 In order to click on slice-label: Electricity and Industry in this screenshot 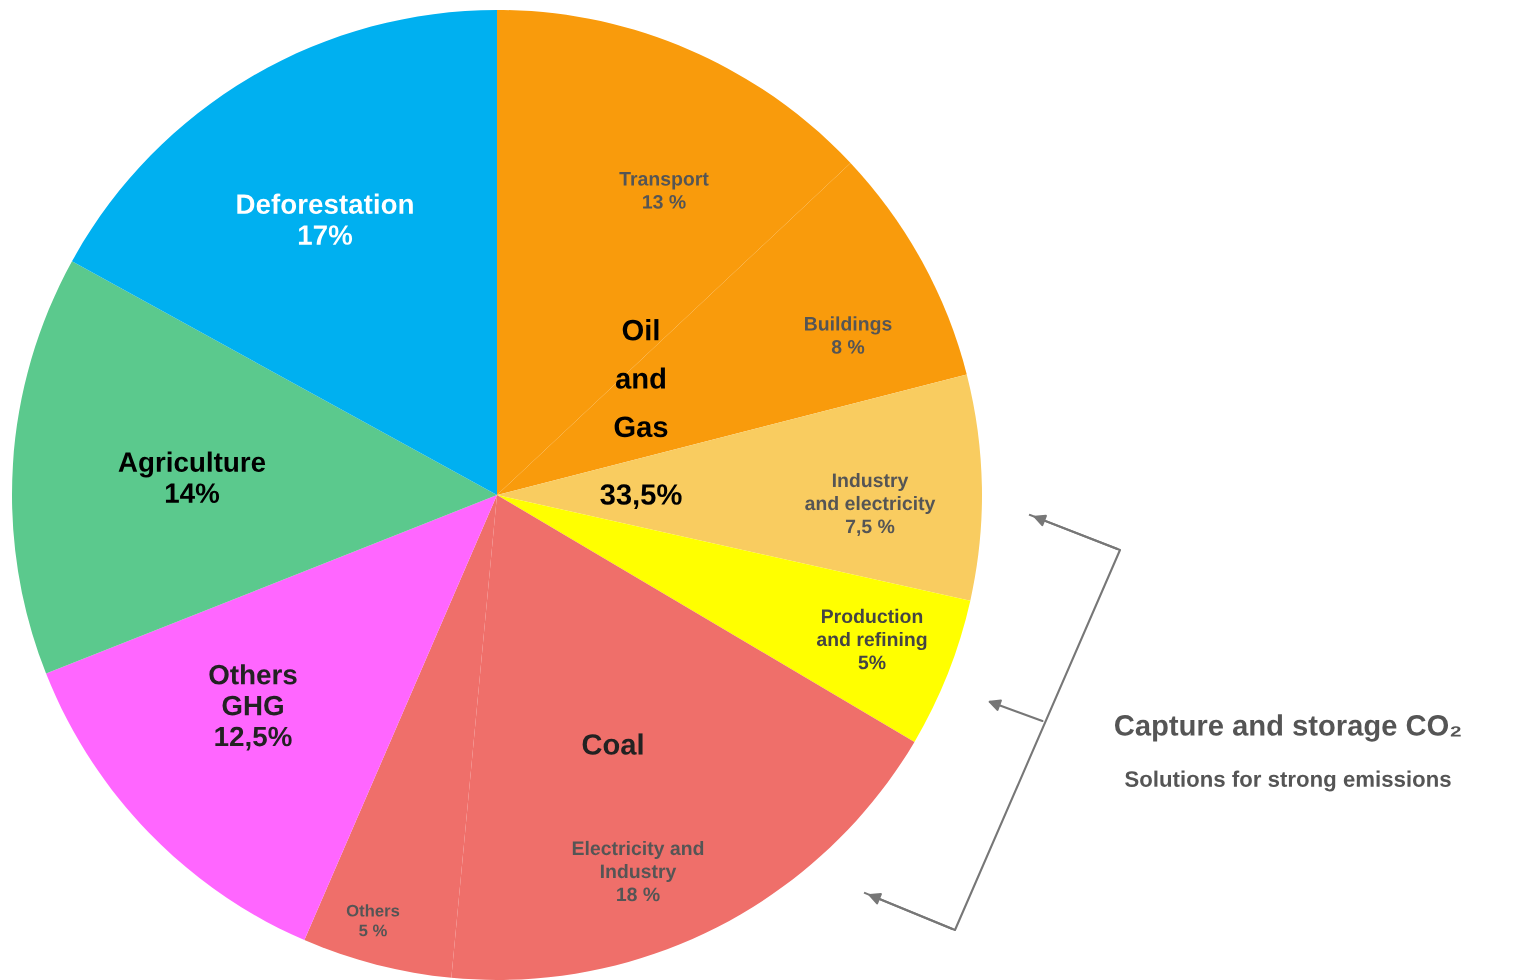, I will do `click(638, 861)`.